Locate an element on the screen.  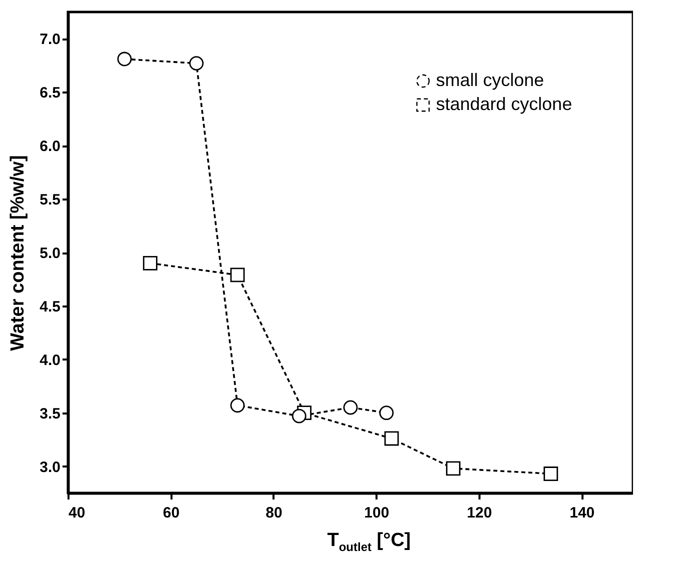
y-tick-label: 3.0 is located at coordinates (50, 467).